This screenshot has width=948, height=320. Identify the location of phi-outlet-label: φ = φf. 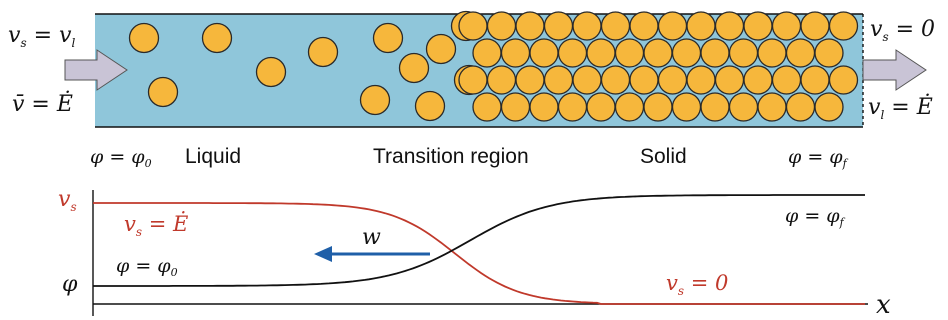
(818, 158).